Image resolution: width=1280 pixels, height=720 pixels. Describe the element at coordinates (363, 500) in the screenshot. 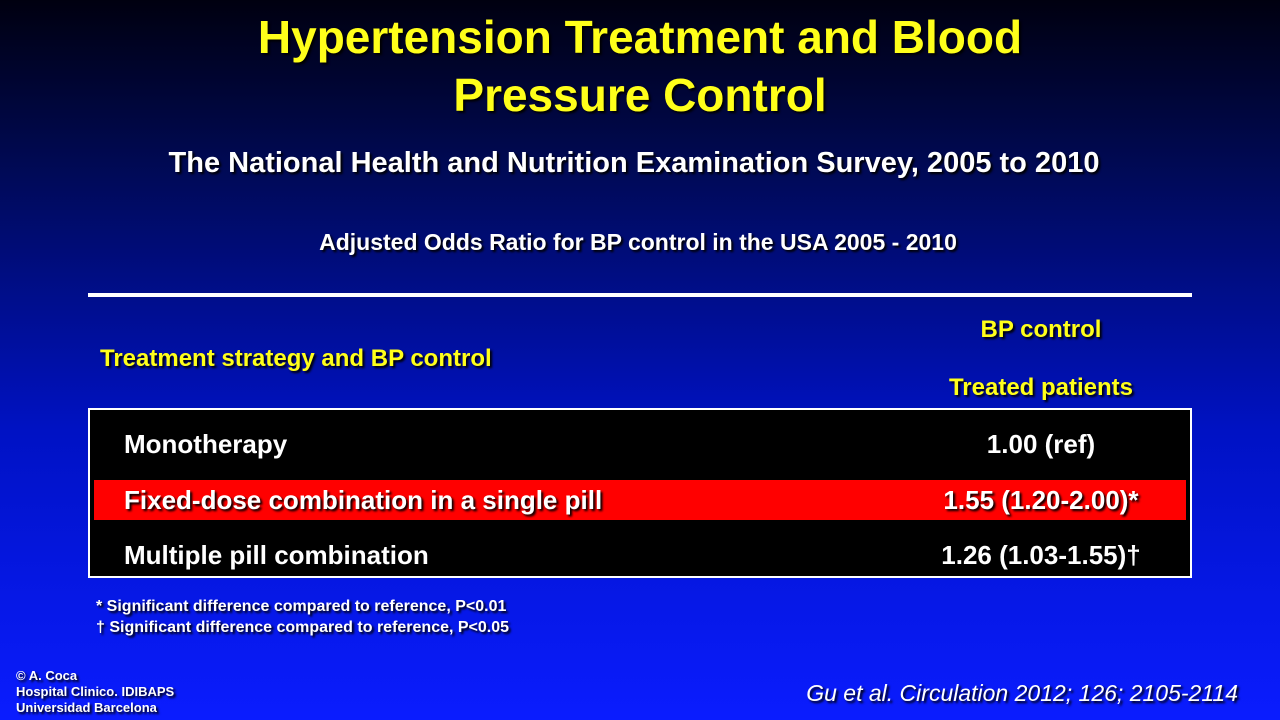

I see `row-label: Fixed-dose combination in a single pill` at that location.